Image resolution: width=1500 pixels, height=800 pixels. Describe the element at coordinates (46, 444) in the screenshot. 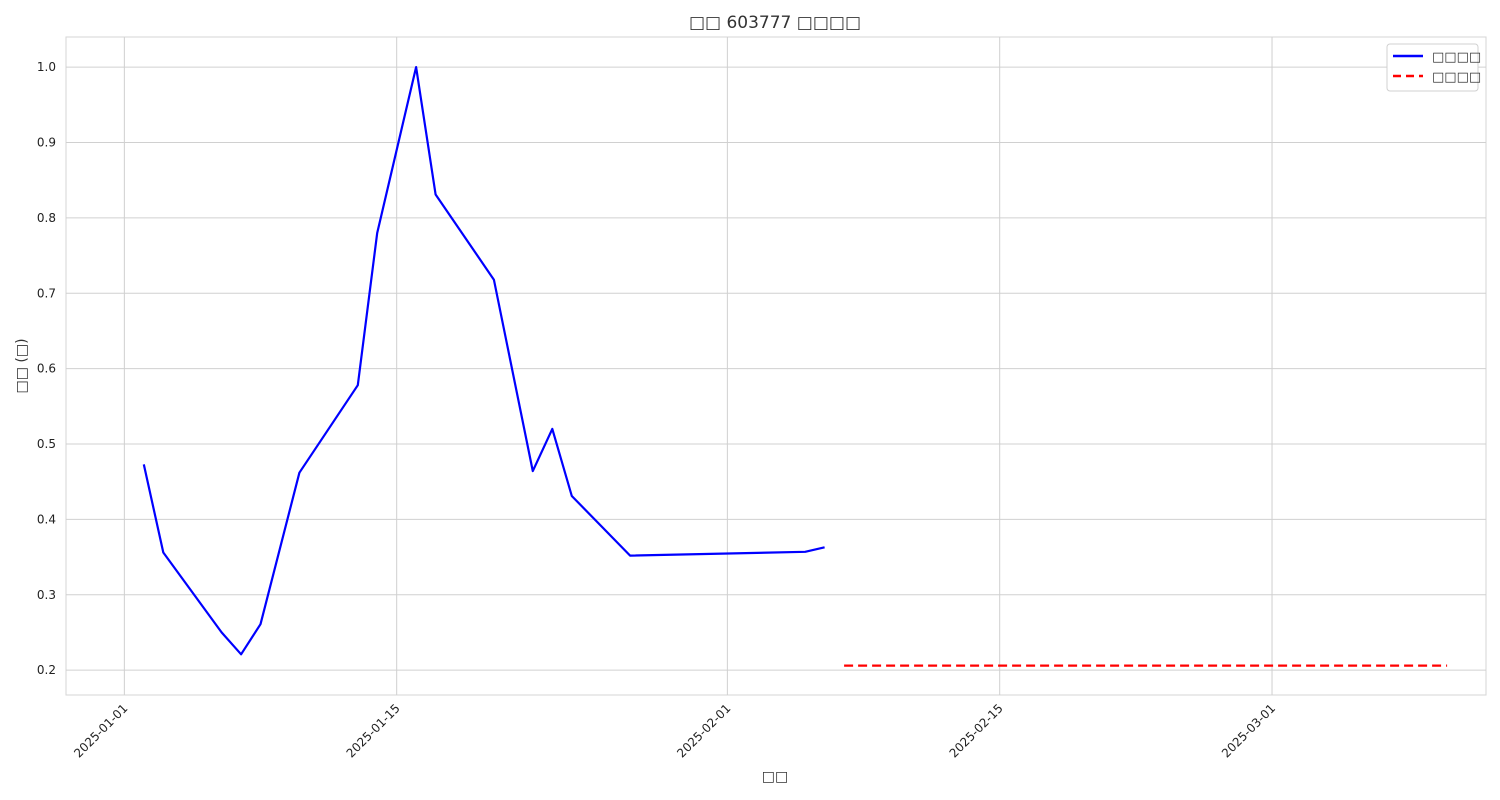

I see `y-tick-label: 0.5` at that location.